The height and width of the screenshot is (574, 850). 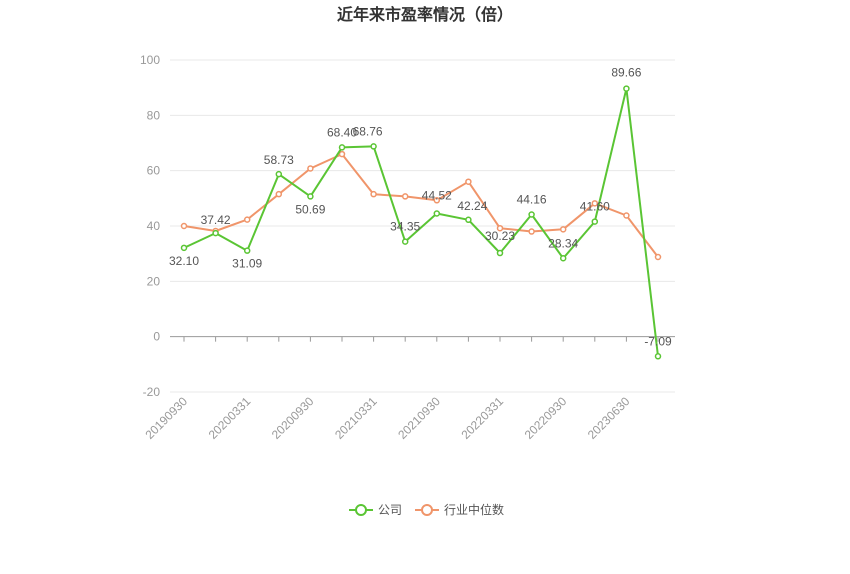 I want to click on x-tick-label: 20210331, so click(x=356, y=418).